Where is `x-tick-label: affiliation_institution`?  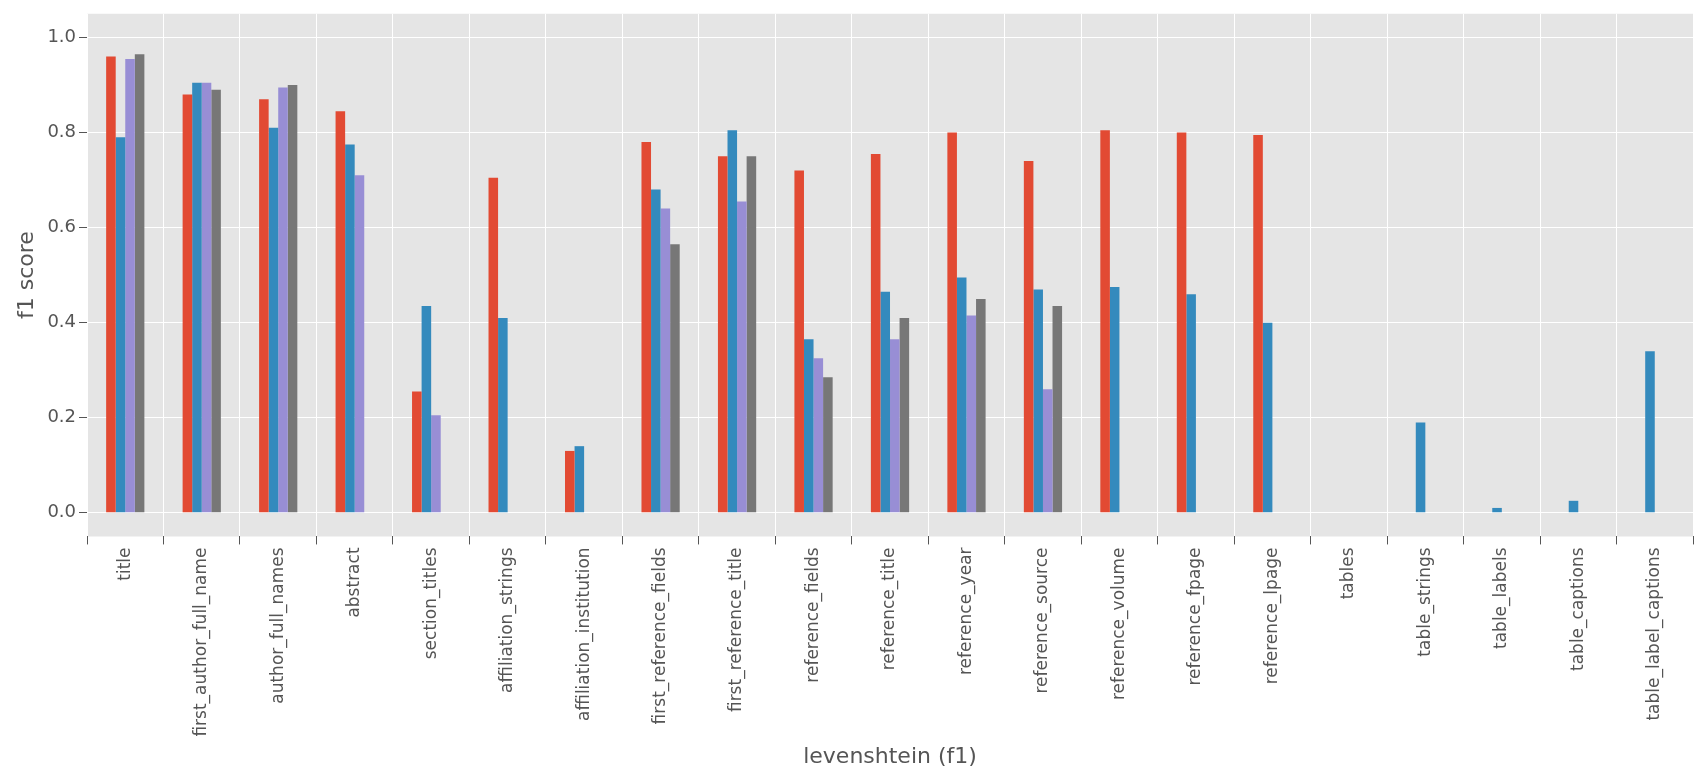
x-tick-label: affiliation_institution is located at coordinates (583, 634).